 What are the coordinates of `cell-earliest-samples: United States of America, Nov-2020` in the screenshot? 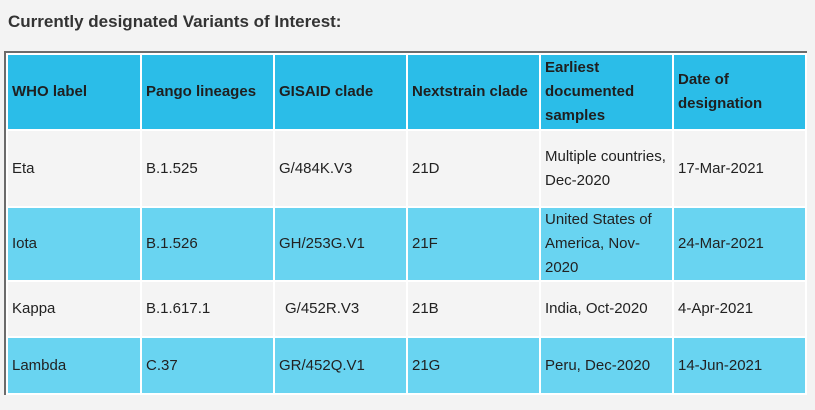 It's located at (606, 244).